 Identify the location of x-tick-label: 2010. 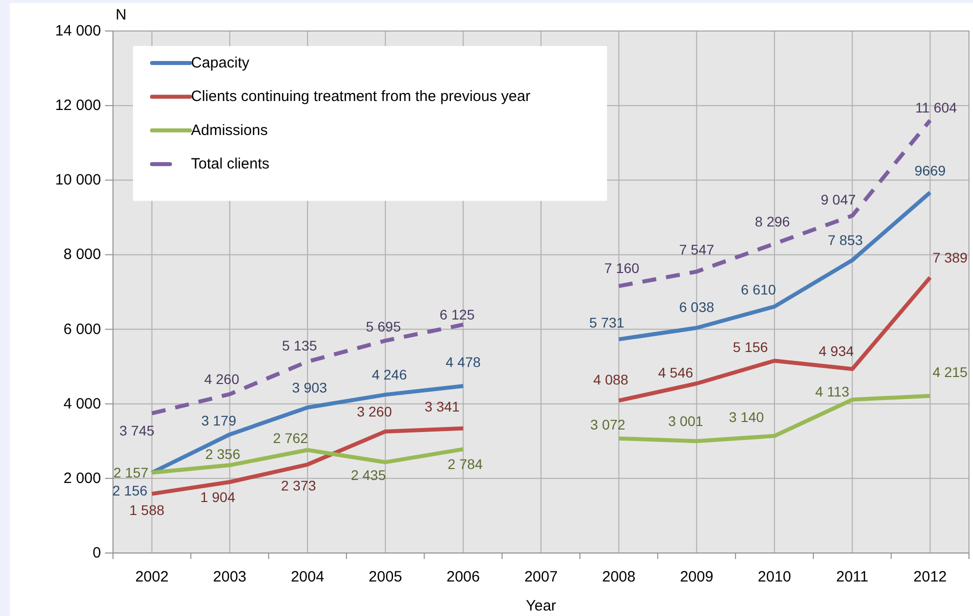
(775, 577).